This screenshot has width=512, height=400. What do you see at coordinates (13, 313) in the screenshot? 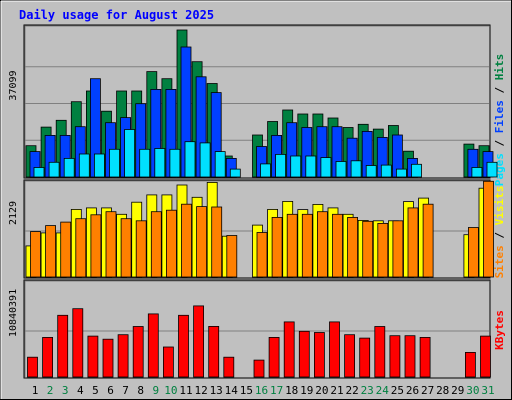
I see `panel-bottom-max-label: 10840391` at bounding box center [13, 313].